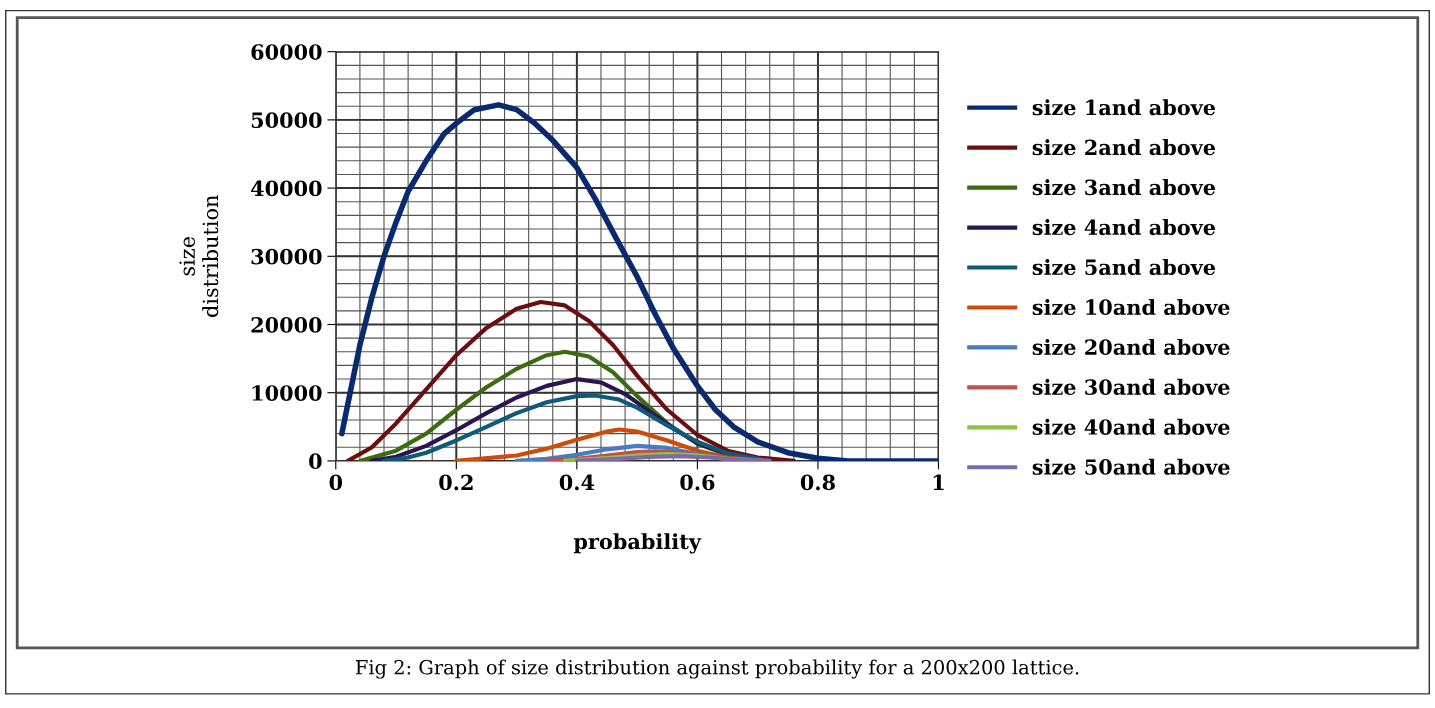 This screenshot has height=708, width=1435. Describe the element at coordinates (286, 188) in the screenshot. I see `y-tick-label: 40000` at that location.